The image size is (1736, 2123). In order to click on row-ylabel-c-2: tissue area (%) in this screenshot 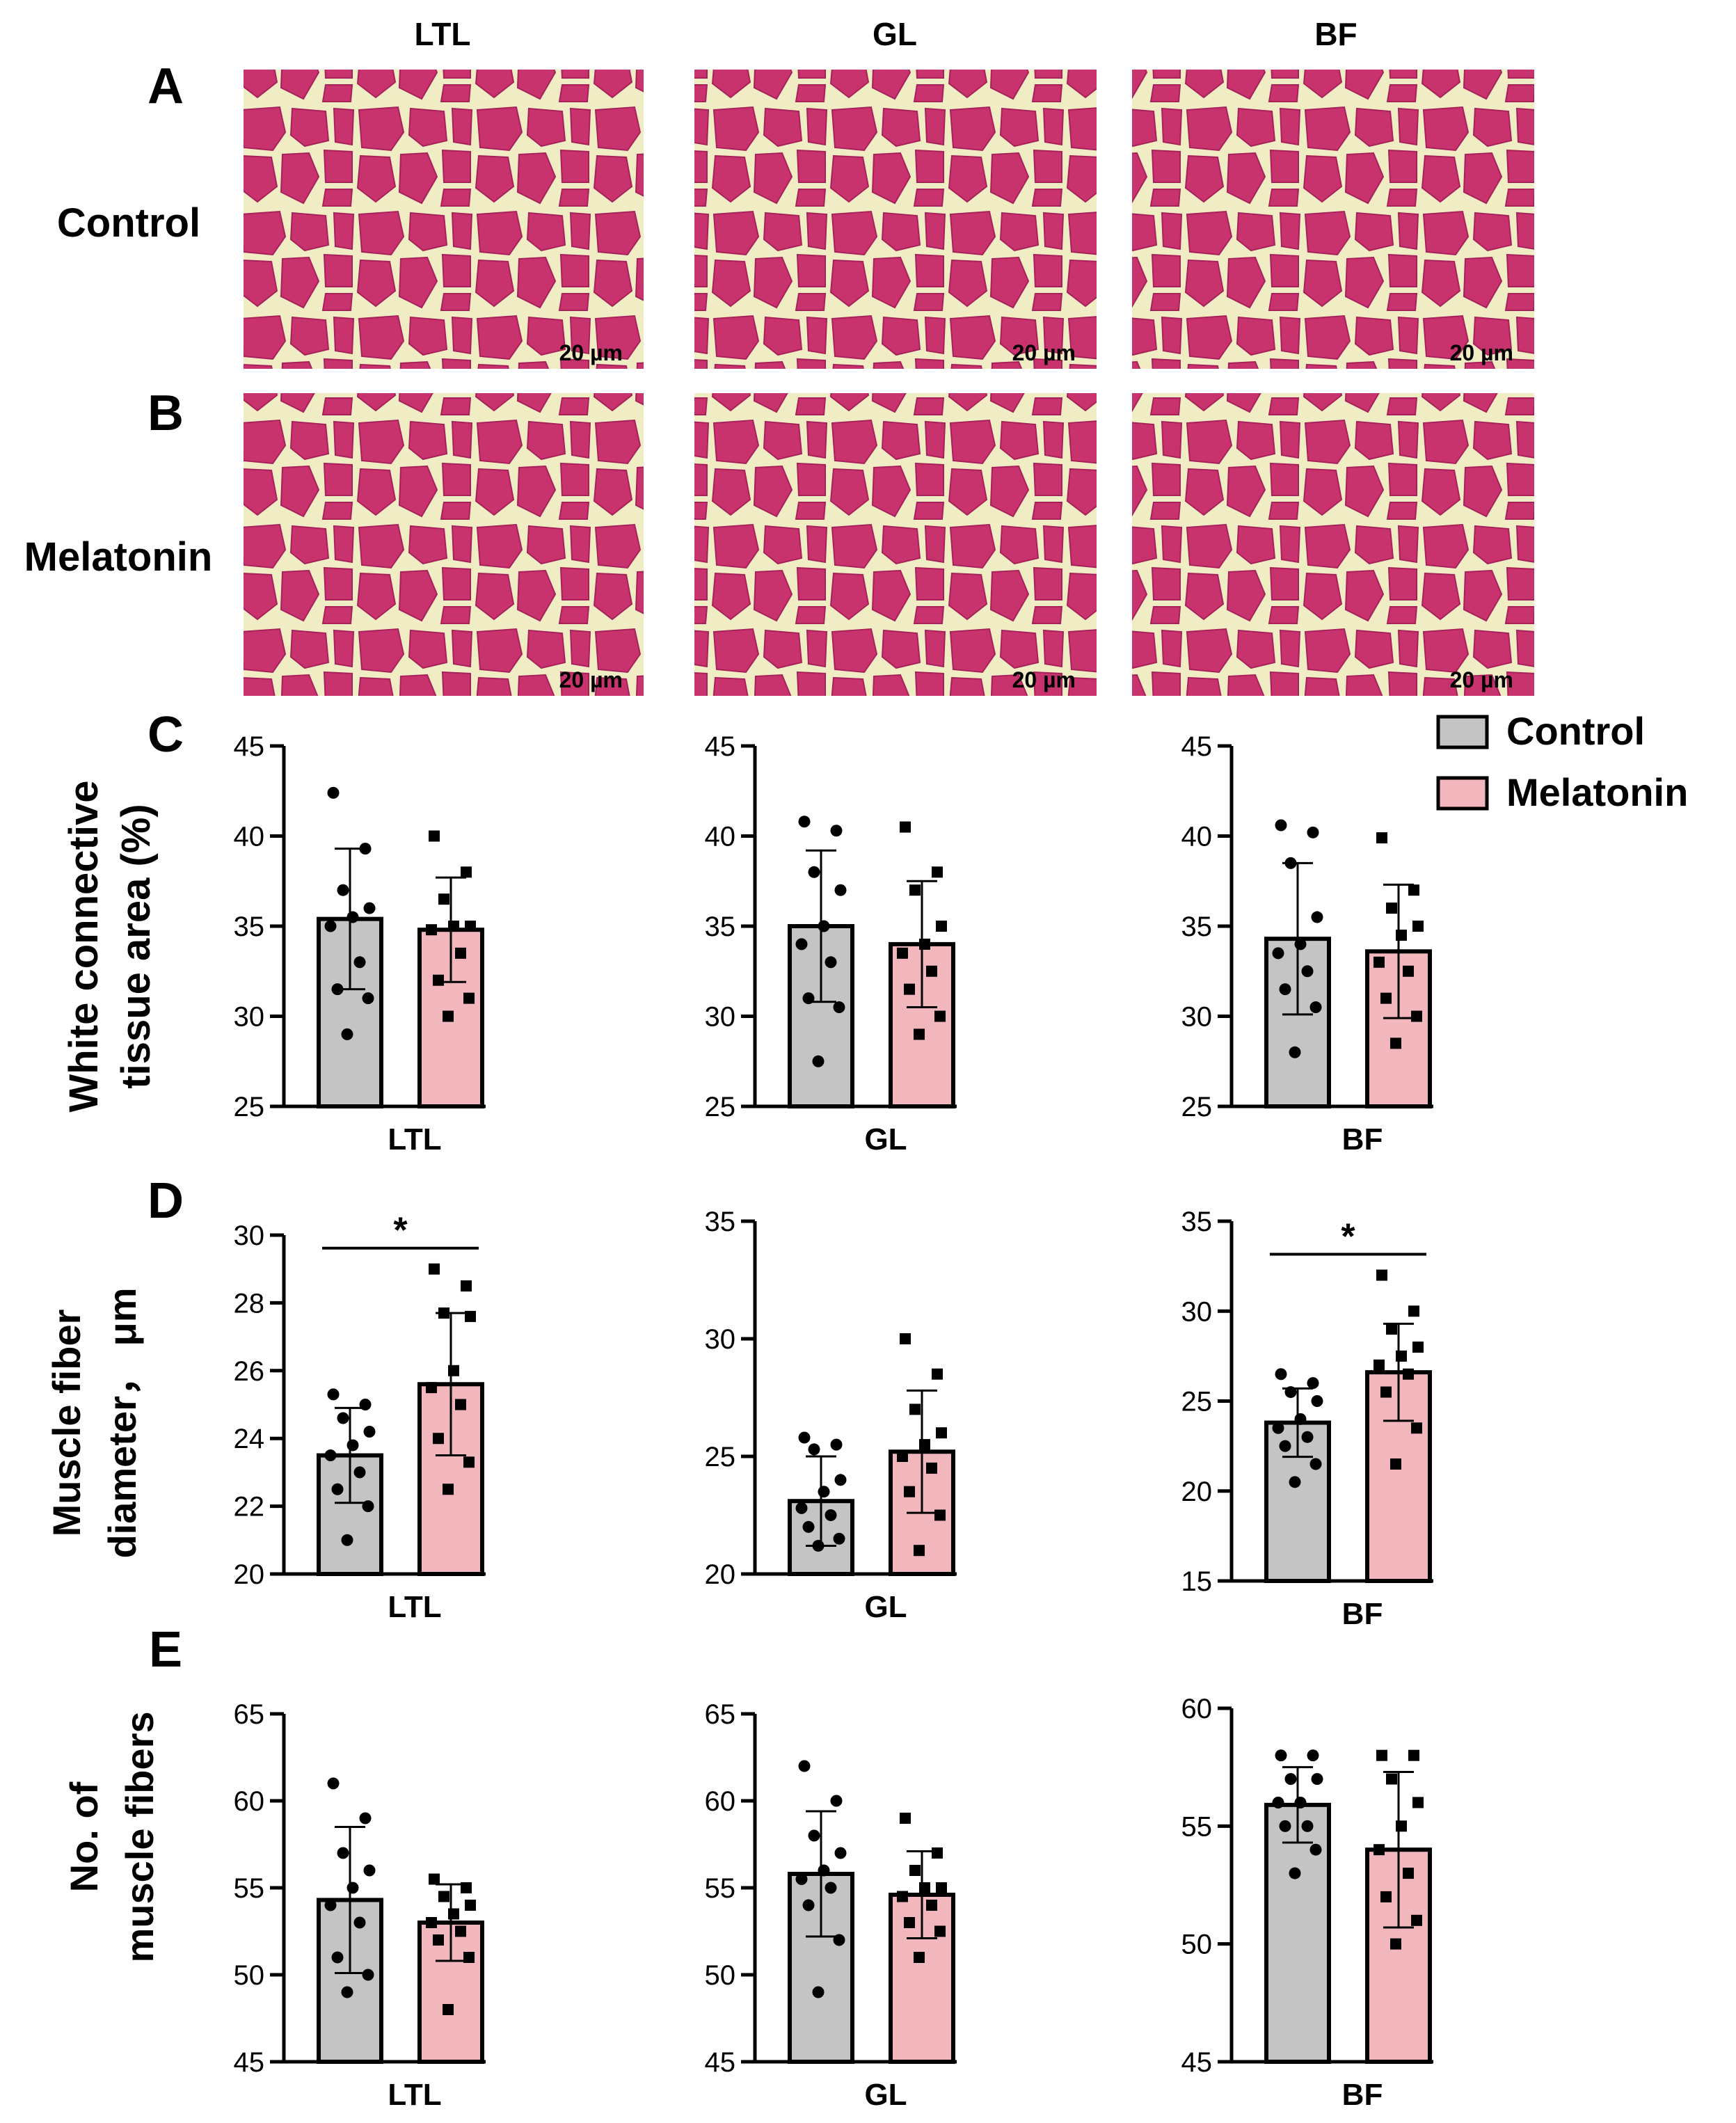, I will do `click(136, 946)`.